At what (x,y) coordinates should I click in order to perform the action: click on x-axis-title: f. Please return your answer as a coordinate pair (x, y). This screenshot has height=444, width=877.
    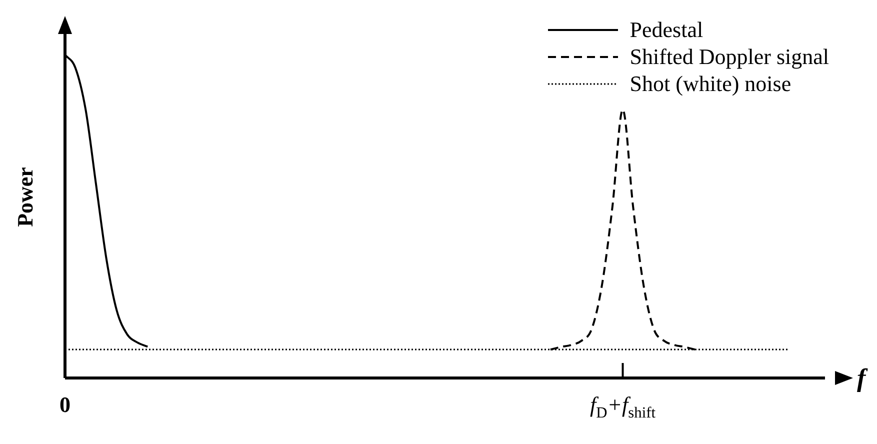
    Looking at the image, I should click on (862, 378).